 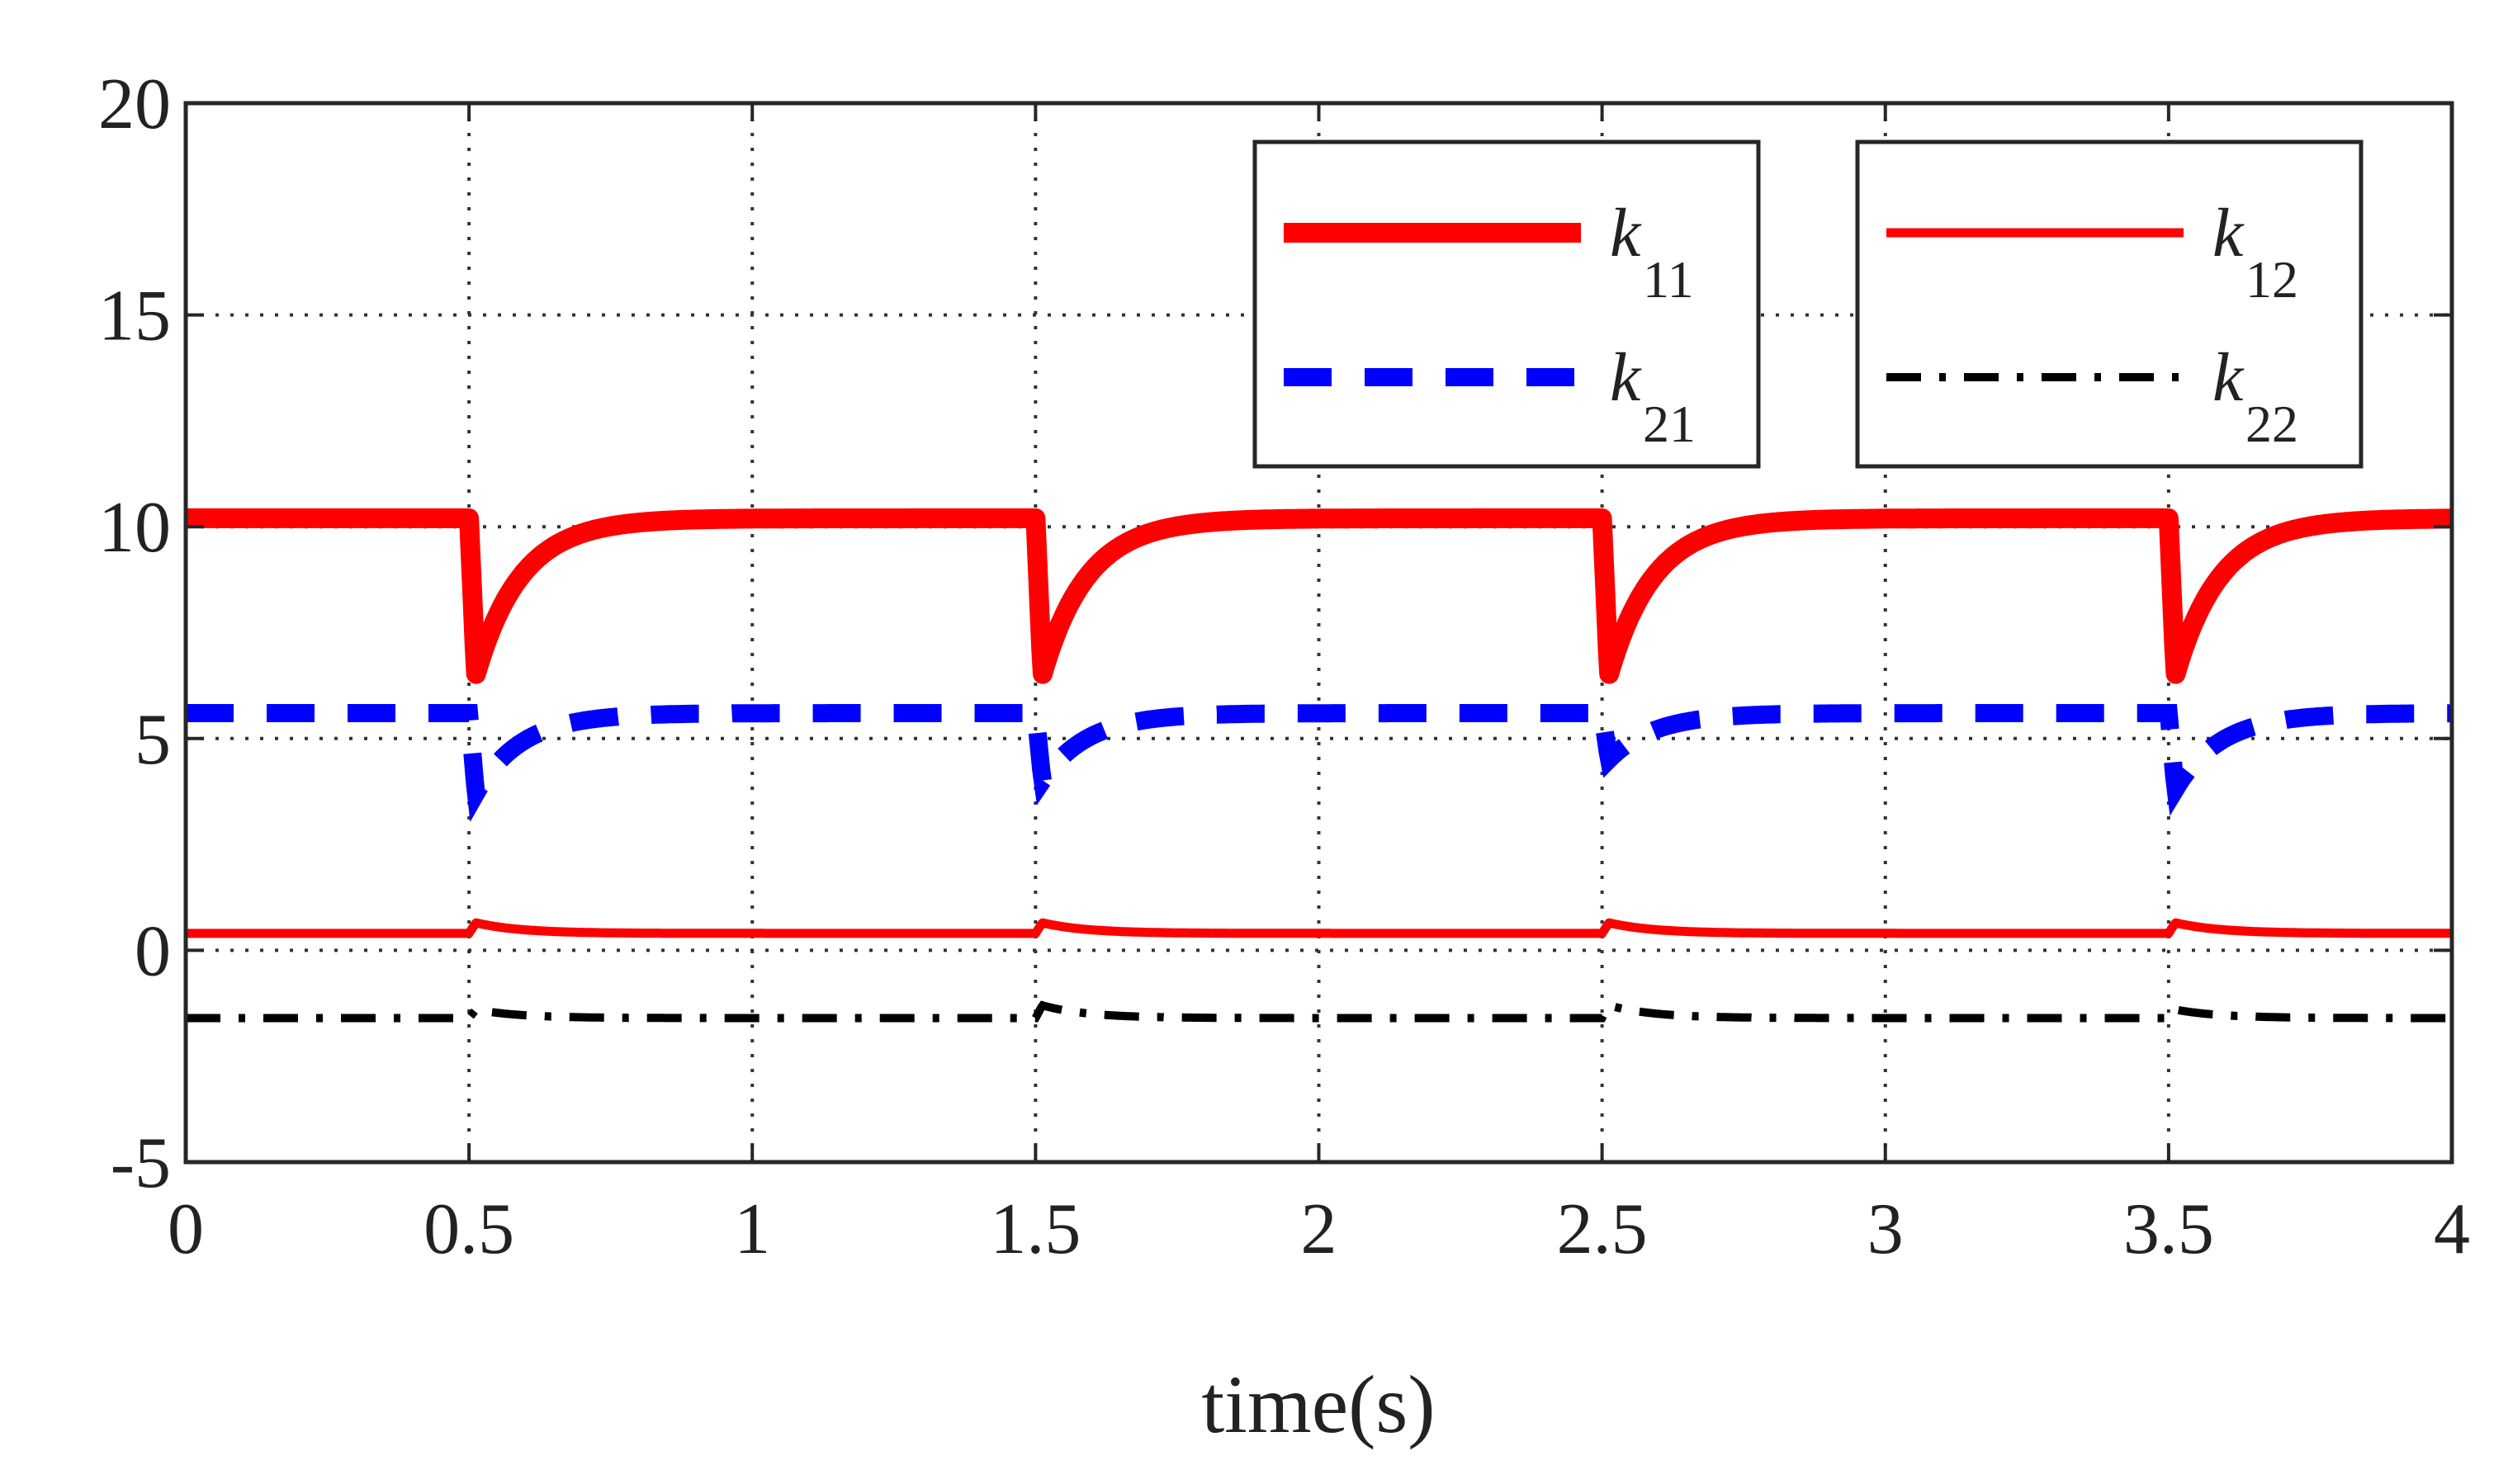 What do you see at coordinates (469, 1229) in the screenshot?
I see `x-tick-label: 0.5` at bounding box center [469, 1229].